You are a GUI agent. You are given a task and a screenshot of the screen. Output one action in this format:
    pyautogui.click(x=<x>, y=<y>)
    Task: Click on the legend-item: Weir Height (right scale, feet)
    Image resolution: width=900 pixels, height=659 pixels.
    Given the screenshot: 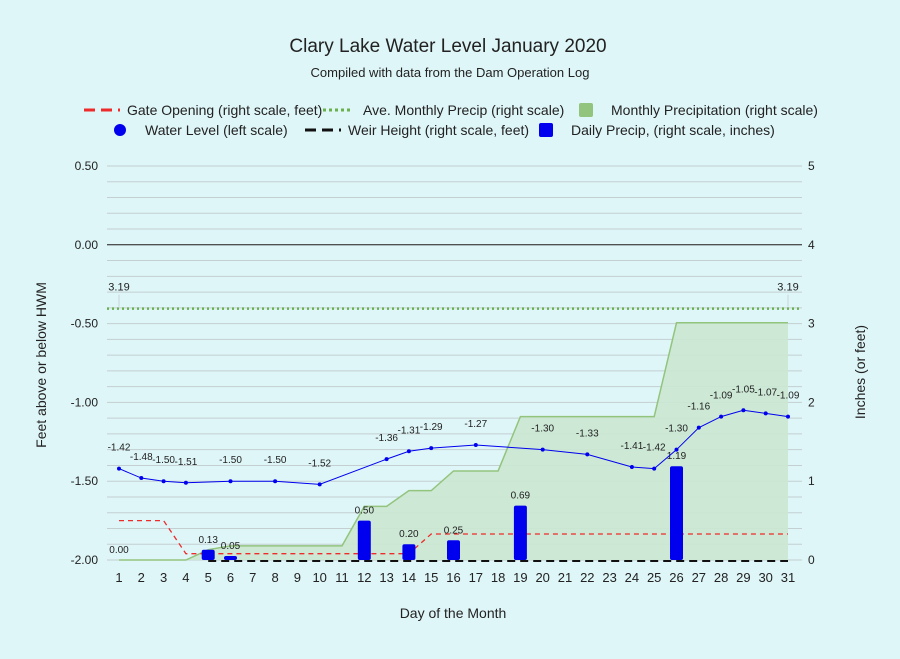 What is the action you would take?
    pyautogui.click(x=417, y=130)
    